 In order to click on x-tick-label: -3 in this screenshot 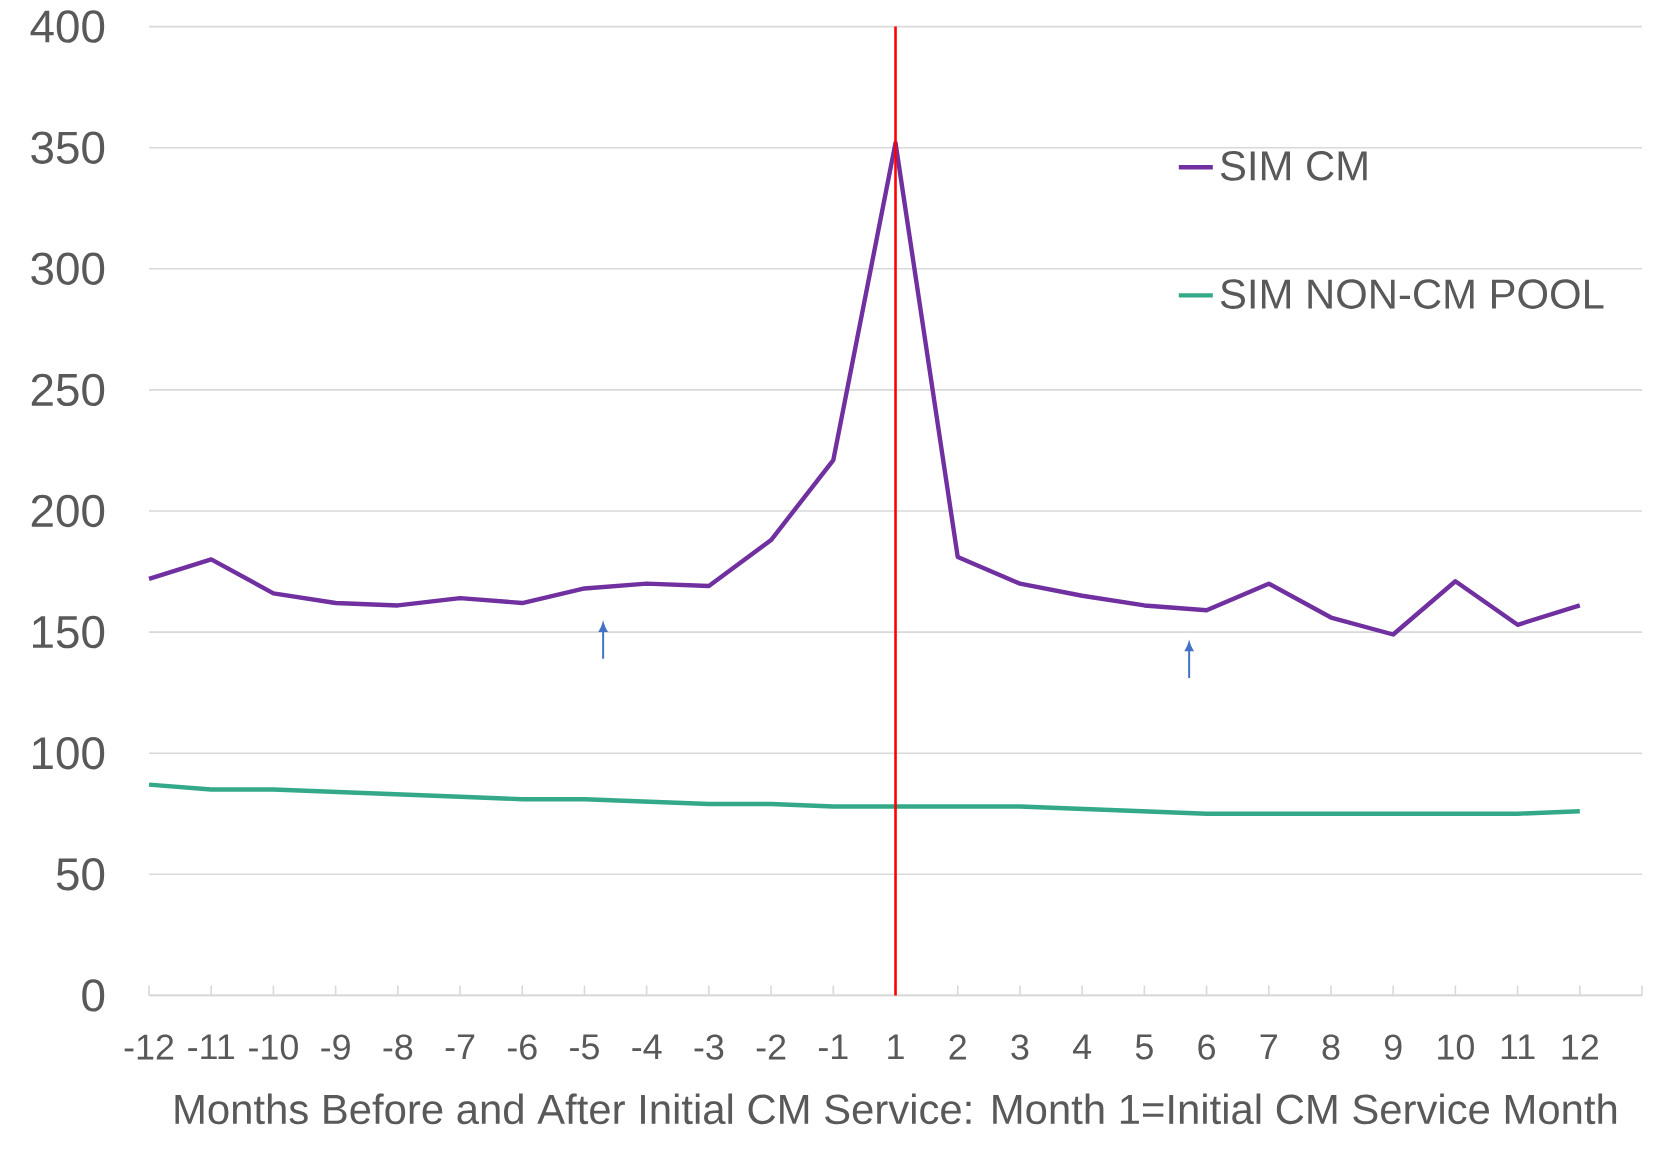, I will do `click(709, 1047)`.